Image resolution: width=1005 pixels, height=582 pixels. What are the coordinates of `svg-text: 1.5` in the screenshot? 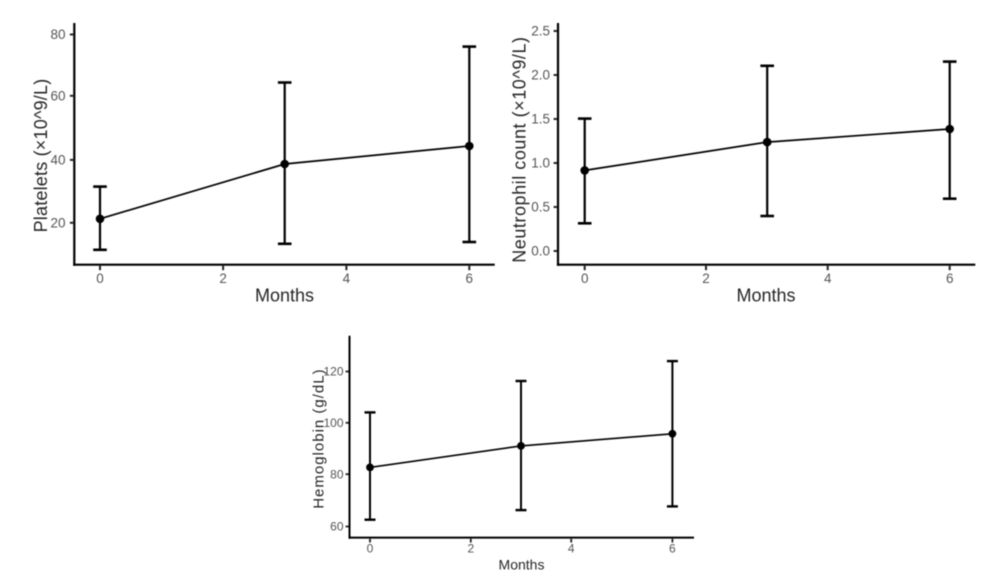 It's located at (540, 119).